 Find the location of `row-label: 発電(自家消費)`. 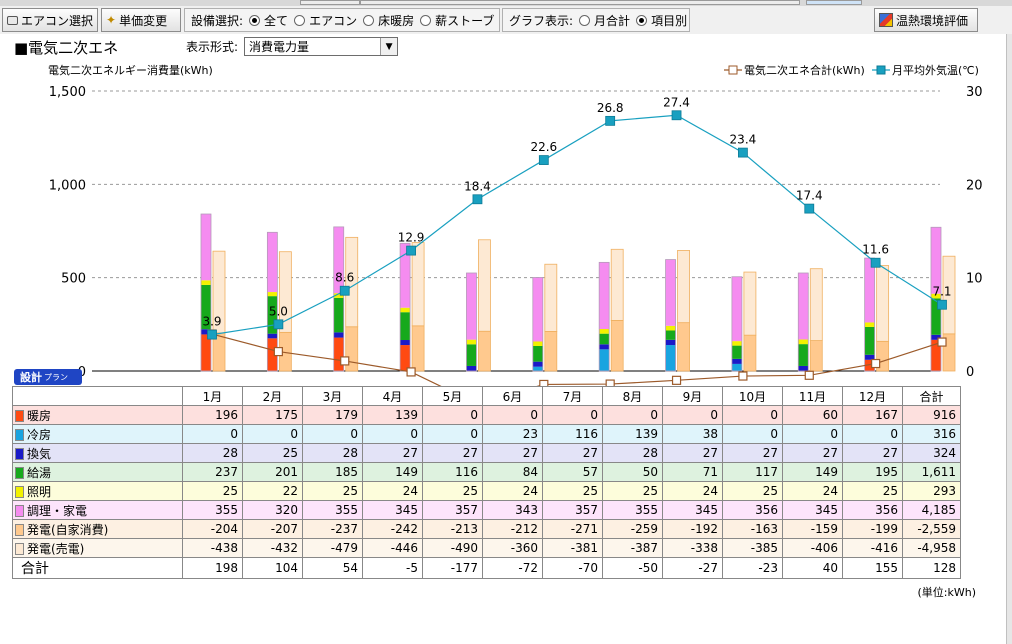

row-label: 発電(自家消費) is located at coordinates (97, 529).